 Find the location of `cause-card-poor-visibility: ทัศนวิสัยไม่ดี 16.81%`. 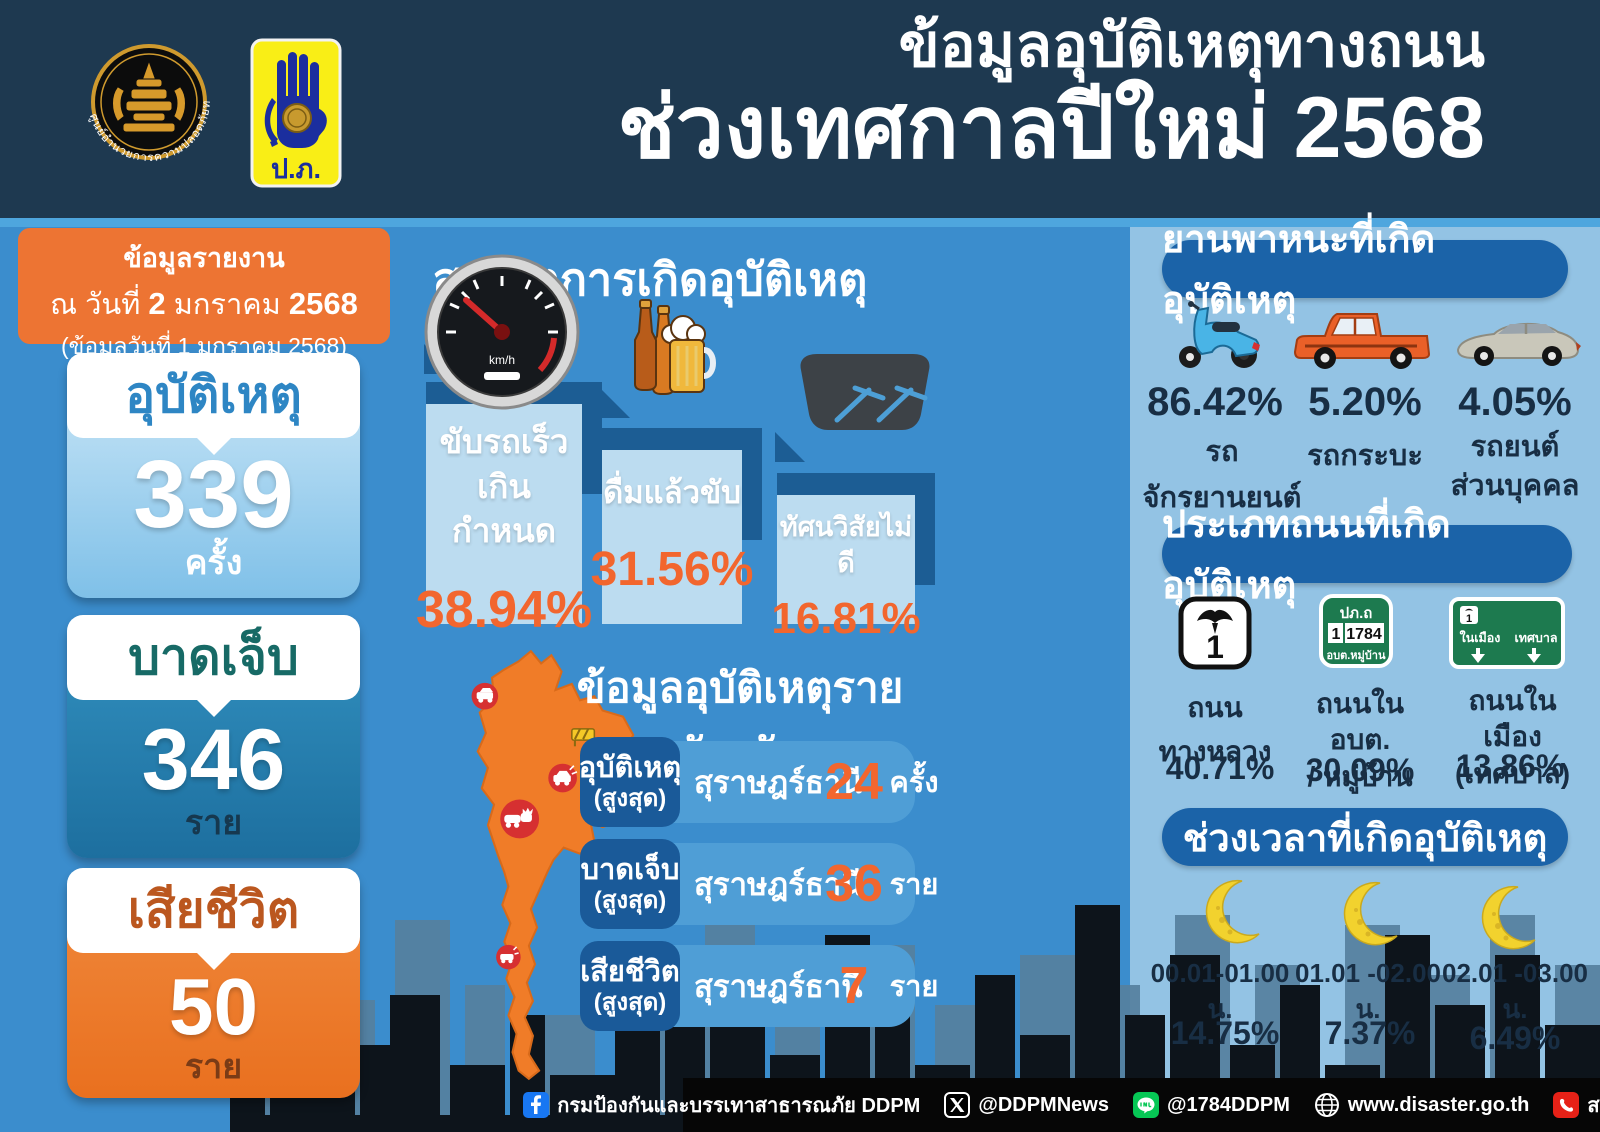

cause-card-poor-visibility: ทัศนวิสัยไม่ดี 16.81% is located at coordinates (846, 569).